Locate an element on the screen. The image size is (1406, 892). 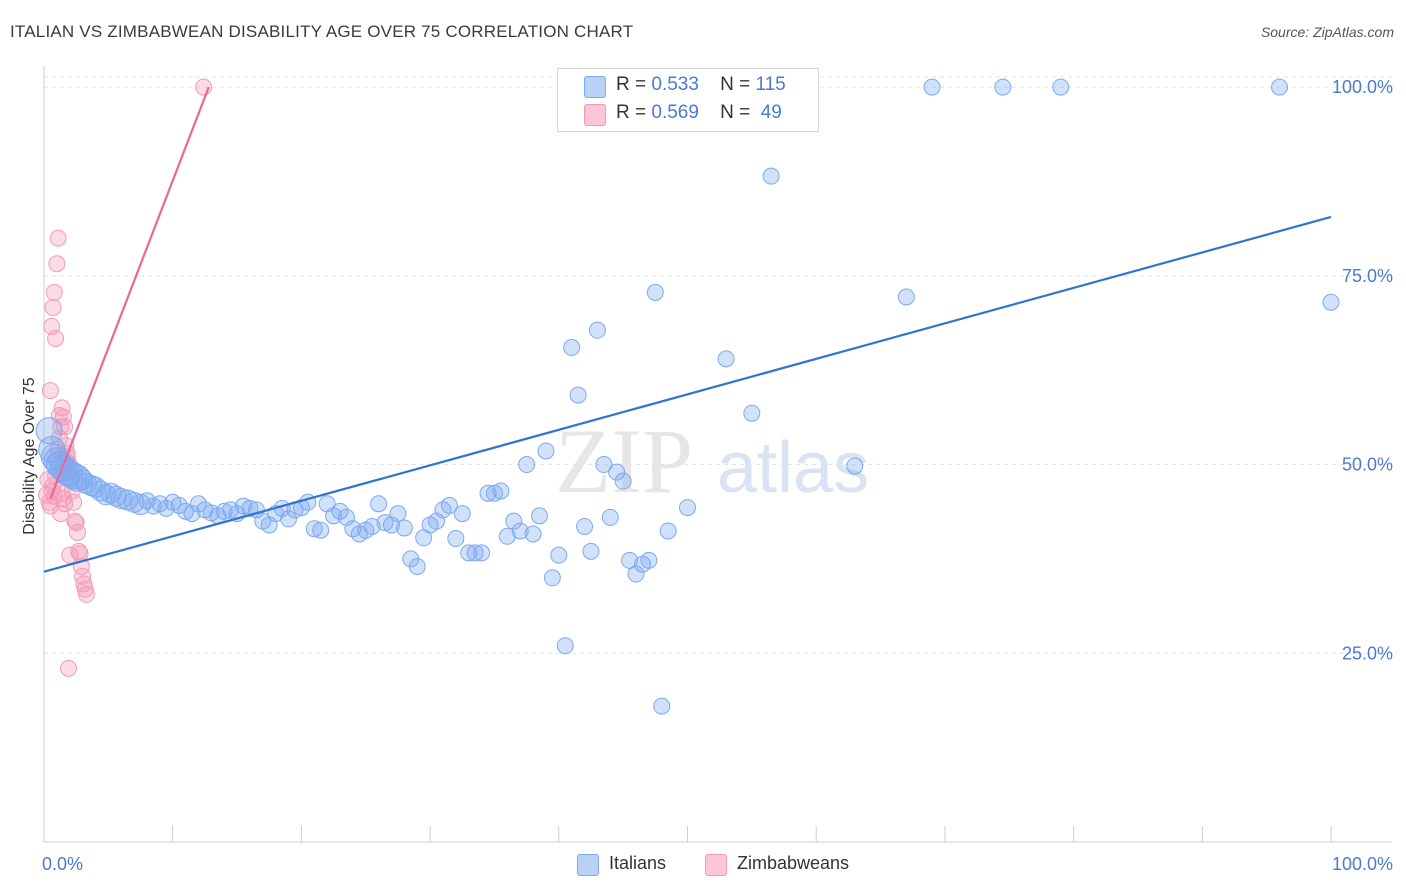
y-tick-label: 50.0% is located at coordinates (1367, 465).